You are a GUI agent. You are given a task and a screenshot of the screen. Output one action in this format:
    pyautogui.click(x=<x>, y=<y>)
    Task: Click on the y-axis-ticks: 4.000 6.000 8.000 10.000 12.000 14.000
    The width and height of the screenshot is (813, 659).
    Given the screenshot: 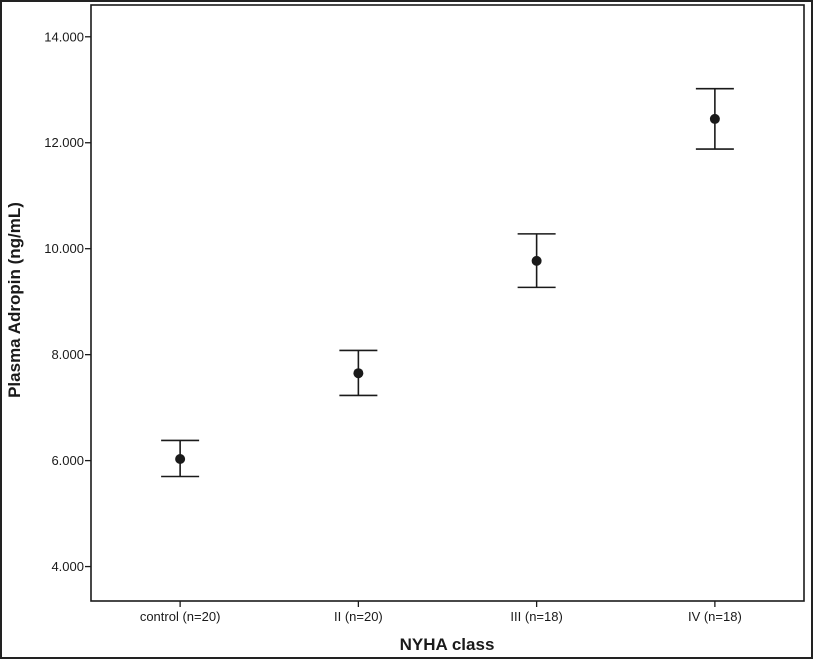 What is the action you would take?
    pyautogui.click(x=67, y=301)
    